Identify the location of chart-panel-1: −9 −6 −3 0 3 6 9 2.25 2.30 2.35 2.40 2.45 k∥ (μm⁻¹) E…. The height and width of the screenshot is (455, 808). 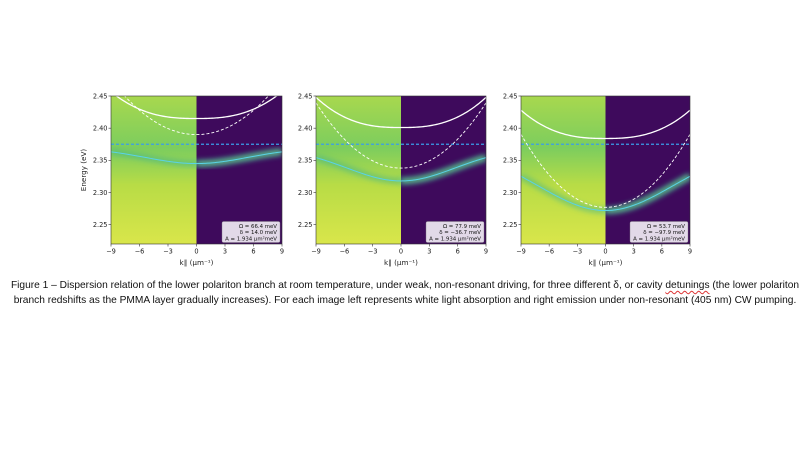
(181, 179).